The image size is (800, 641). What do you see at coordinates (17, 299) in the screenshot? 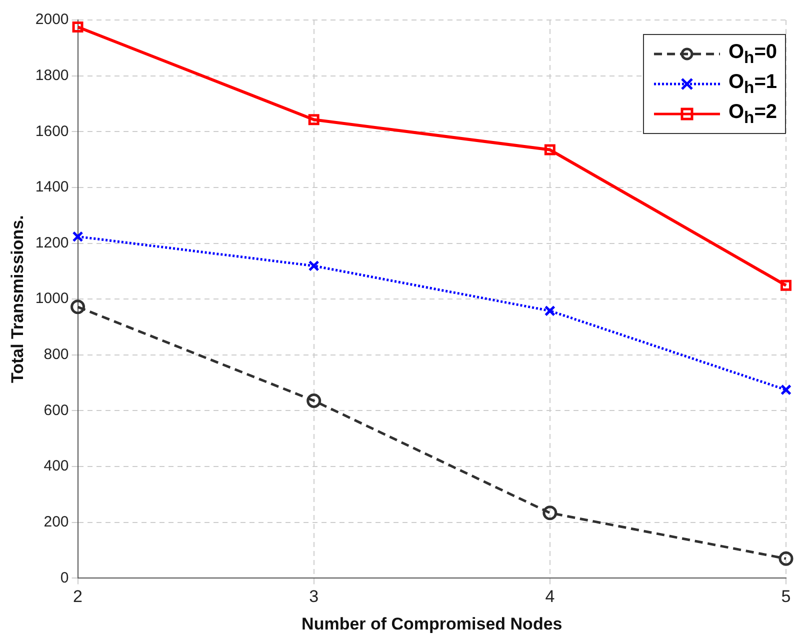
I see `y-axis-title: Total Transmissions.` at bounding box center [17, 299].